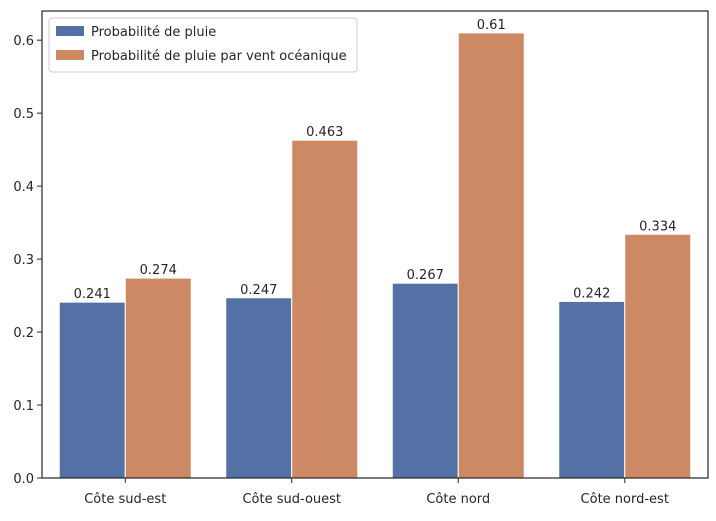  I want to click on legend-label-series-1: Probabilité de pluie, so click(153, 32).